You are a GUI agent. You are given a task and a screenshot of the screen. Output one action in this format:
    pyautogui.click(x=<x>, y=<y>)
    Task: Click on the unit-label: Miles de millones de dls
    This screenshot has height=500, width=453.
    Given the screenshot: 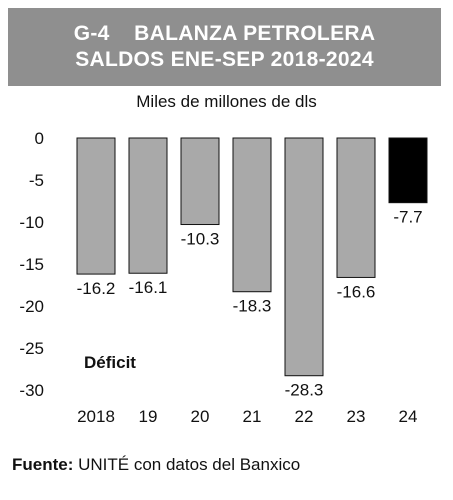 What is the action you would take?
    pyautogui.click(x=226, y=101)
    